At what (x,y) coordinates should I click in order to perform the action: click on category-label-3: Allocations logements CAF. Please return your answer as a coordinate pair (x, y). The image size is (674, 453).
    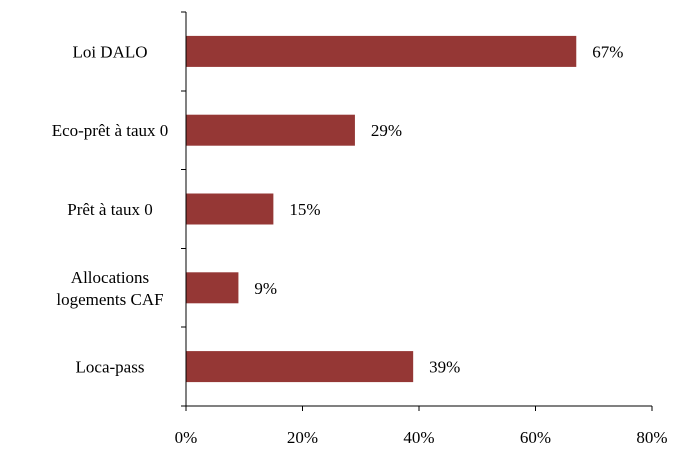
    Looking at the image, I should click on (109, 288).